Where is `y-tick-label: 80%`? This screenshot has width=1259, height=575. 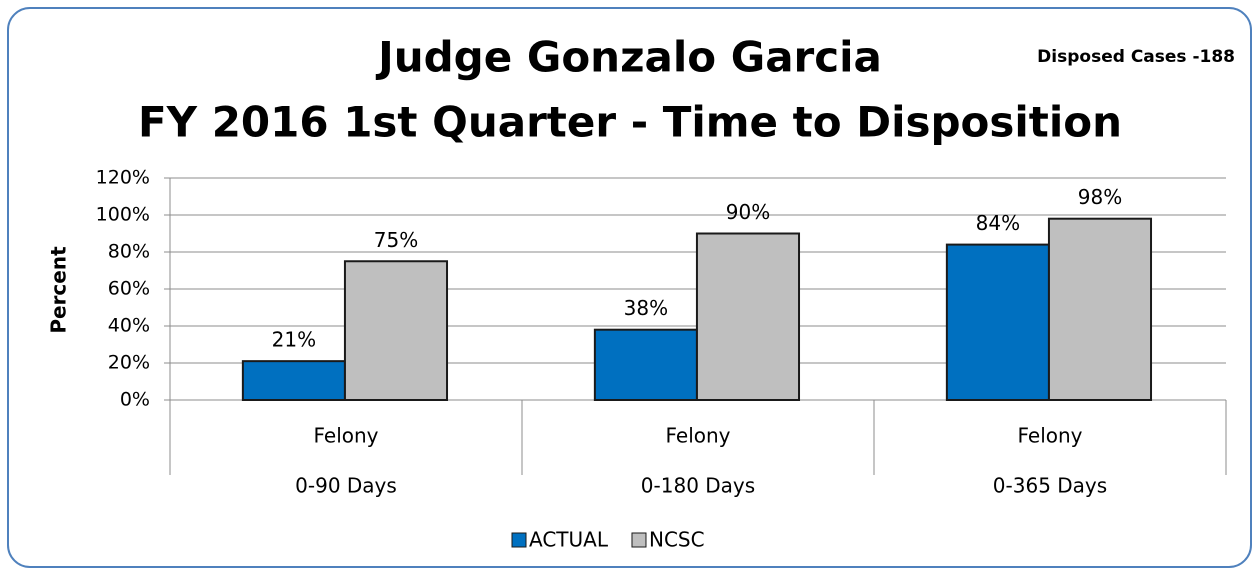 y-tick-label: 80% is located at coordinates (129, 252).